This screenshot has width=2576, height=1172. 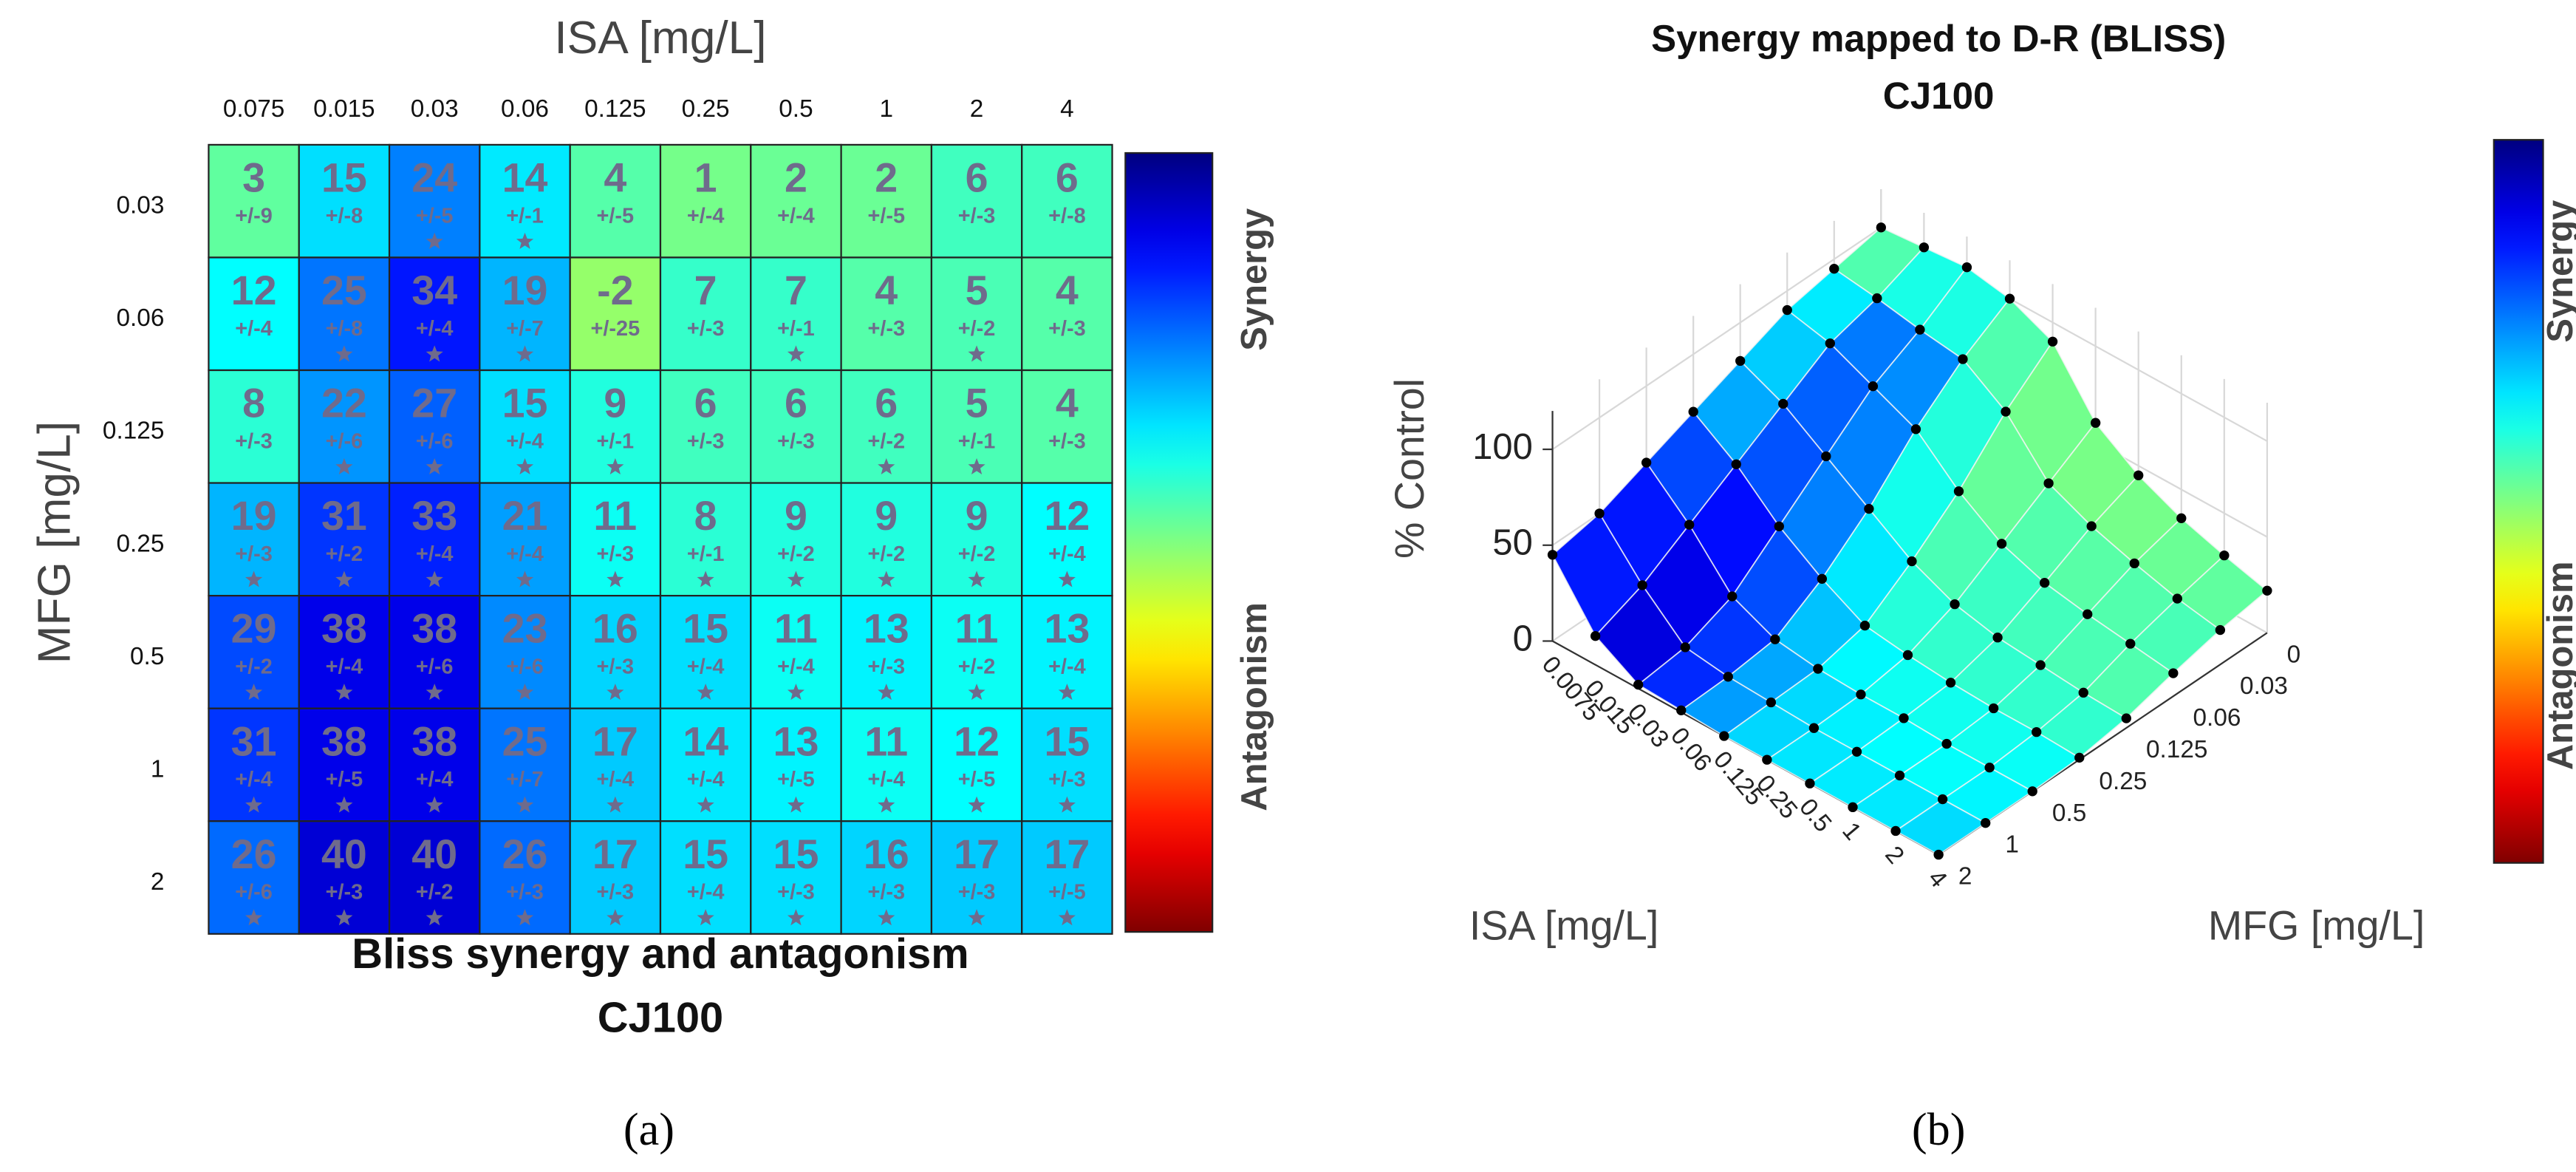 I want to click on cell-value: 2, so click(x=796, y=178).